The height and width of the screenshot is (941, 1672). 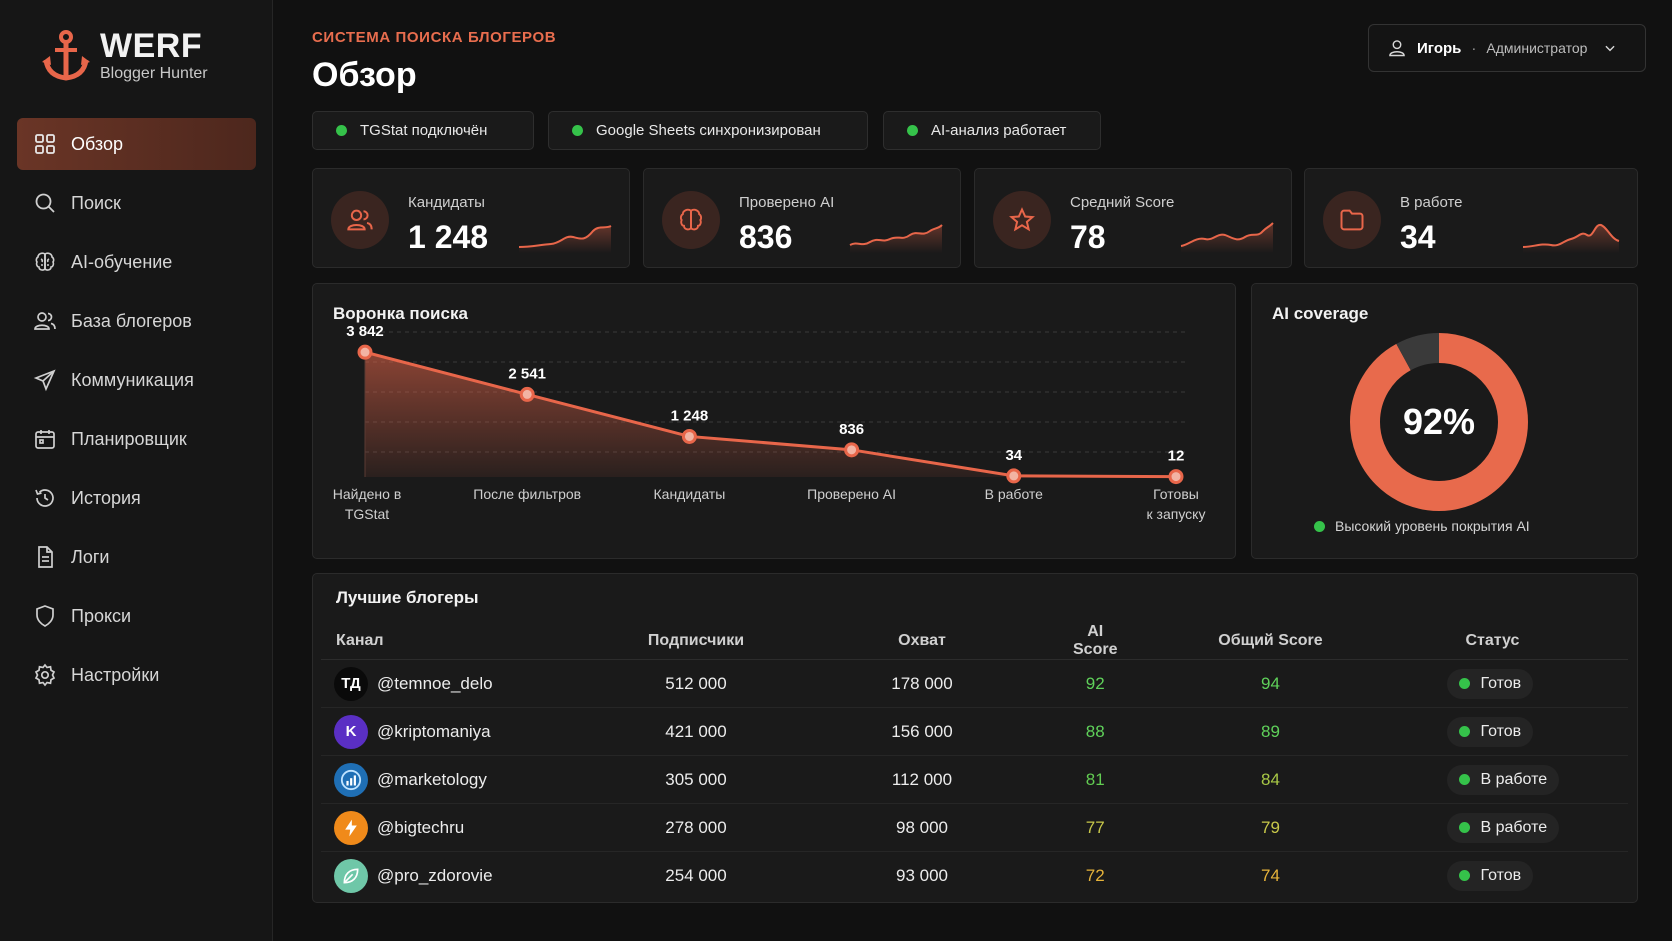 I want to click on sidebar-item-label: Поиск, so click(x=96, y=202).